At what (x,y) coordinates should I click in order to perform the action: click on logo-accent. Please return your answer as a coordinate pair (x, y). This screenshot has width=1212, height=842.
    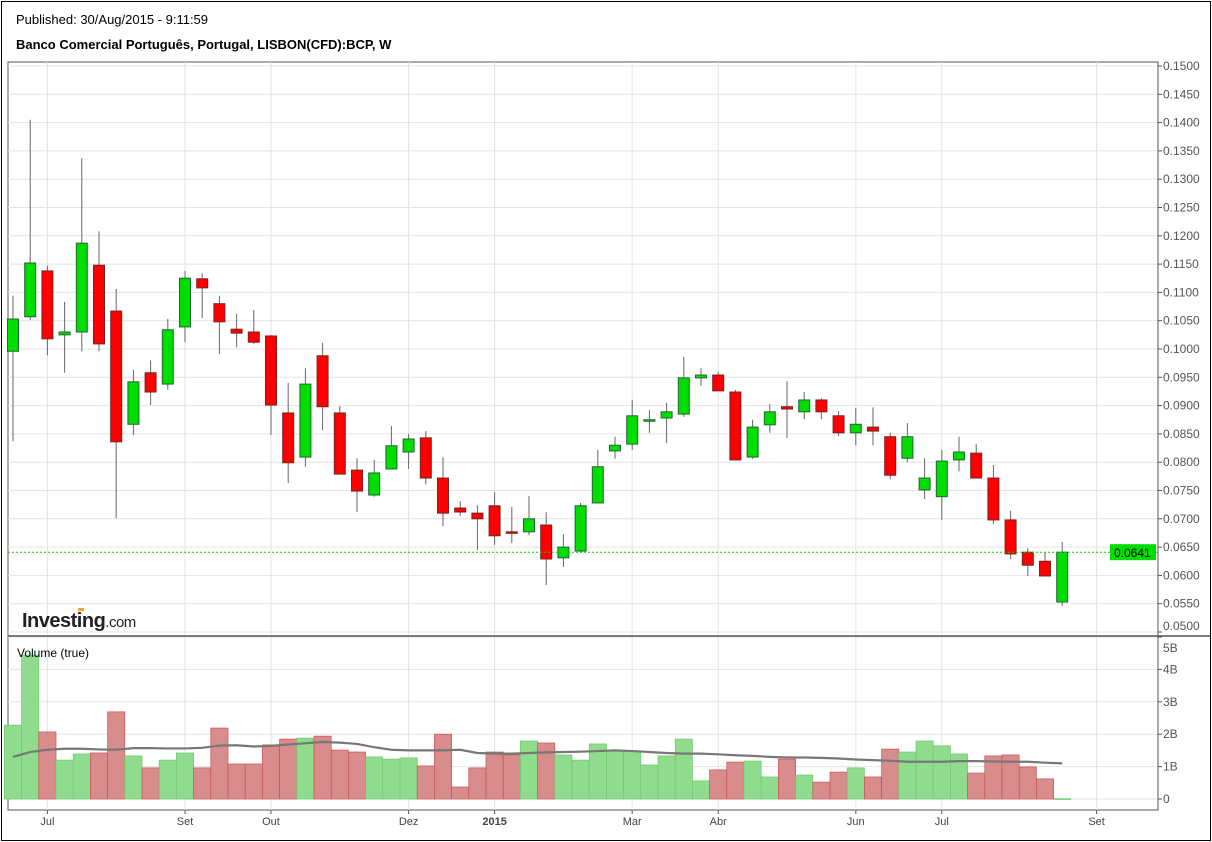
    Looking at the image, I should click on (81, 609).